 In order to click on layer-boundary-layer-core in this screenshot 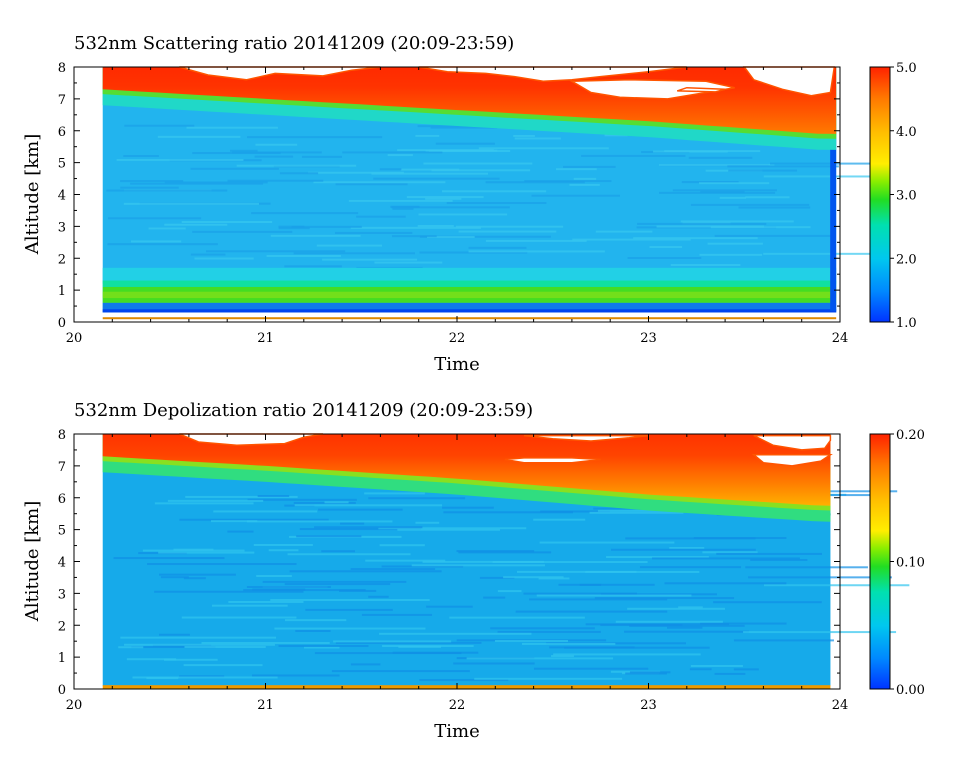, I will do `click(469, 295)`.